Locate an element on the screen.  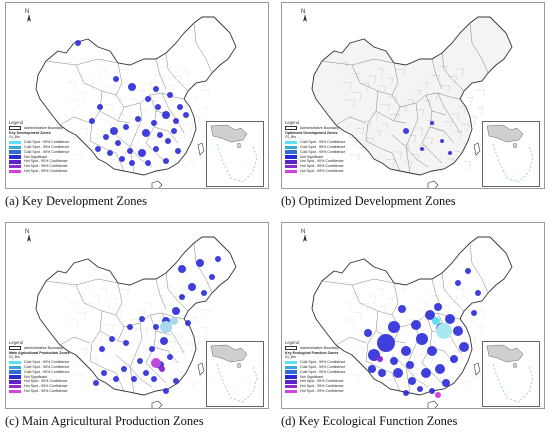
legend-zone-title: Key Development Zones is located at coordinates (30, 132).